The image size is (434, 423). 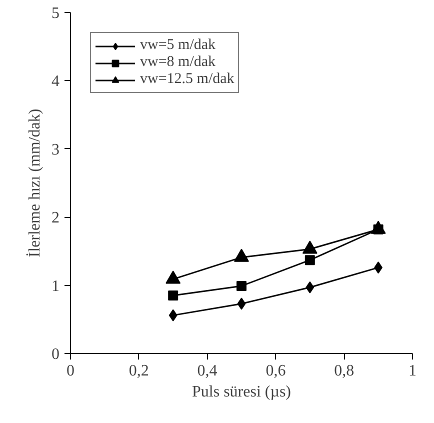 What do you see at coordinates (138, 371) in the screenshot?
I see `x-tick-label: 0,2` at bounding box center [138, 371].